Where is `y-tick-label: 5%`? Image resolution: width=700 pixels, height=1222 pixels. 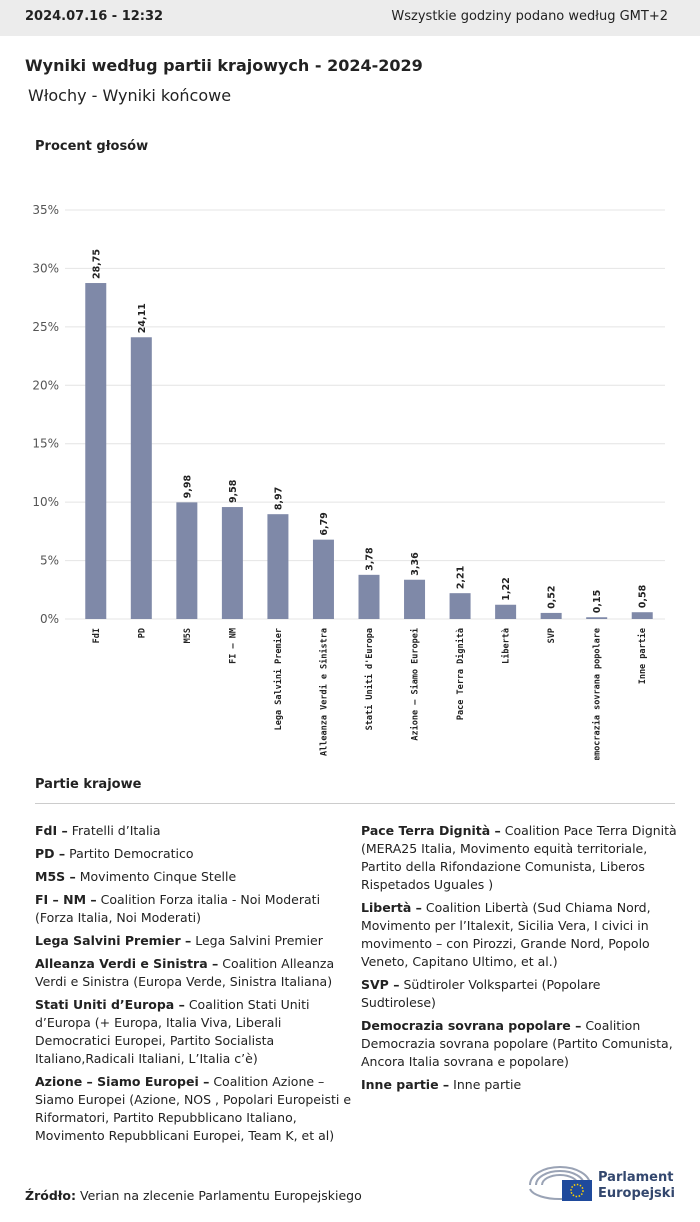
y-tick-label: 5% is located at coordinates (49, 561).